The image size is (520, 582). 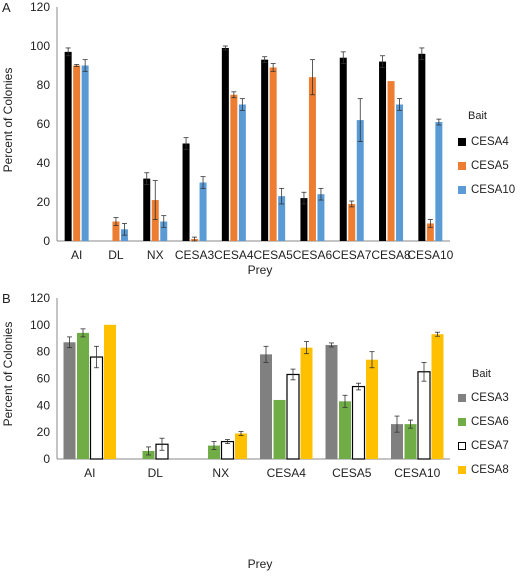 What do you see at coordinates (483, 398) in the screenshot?
I see `legend-item-cesa3: CESA3` at bounding box center [483, 398].